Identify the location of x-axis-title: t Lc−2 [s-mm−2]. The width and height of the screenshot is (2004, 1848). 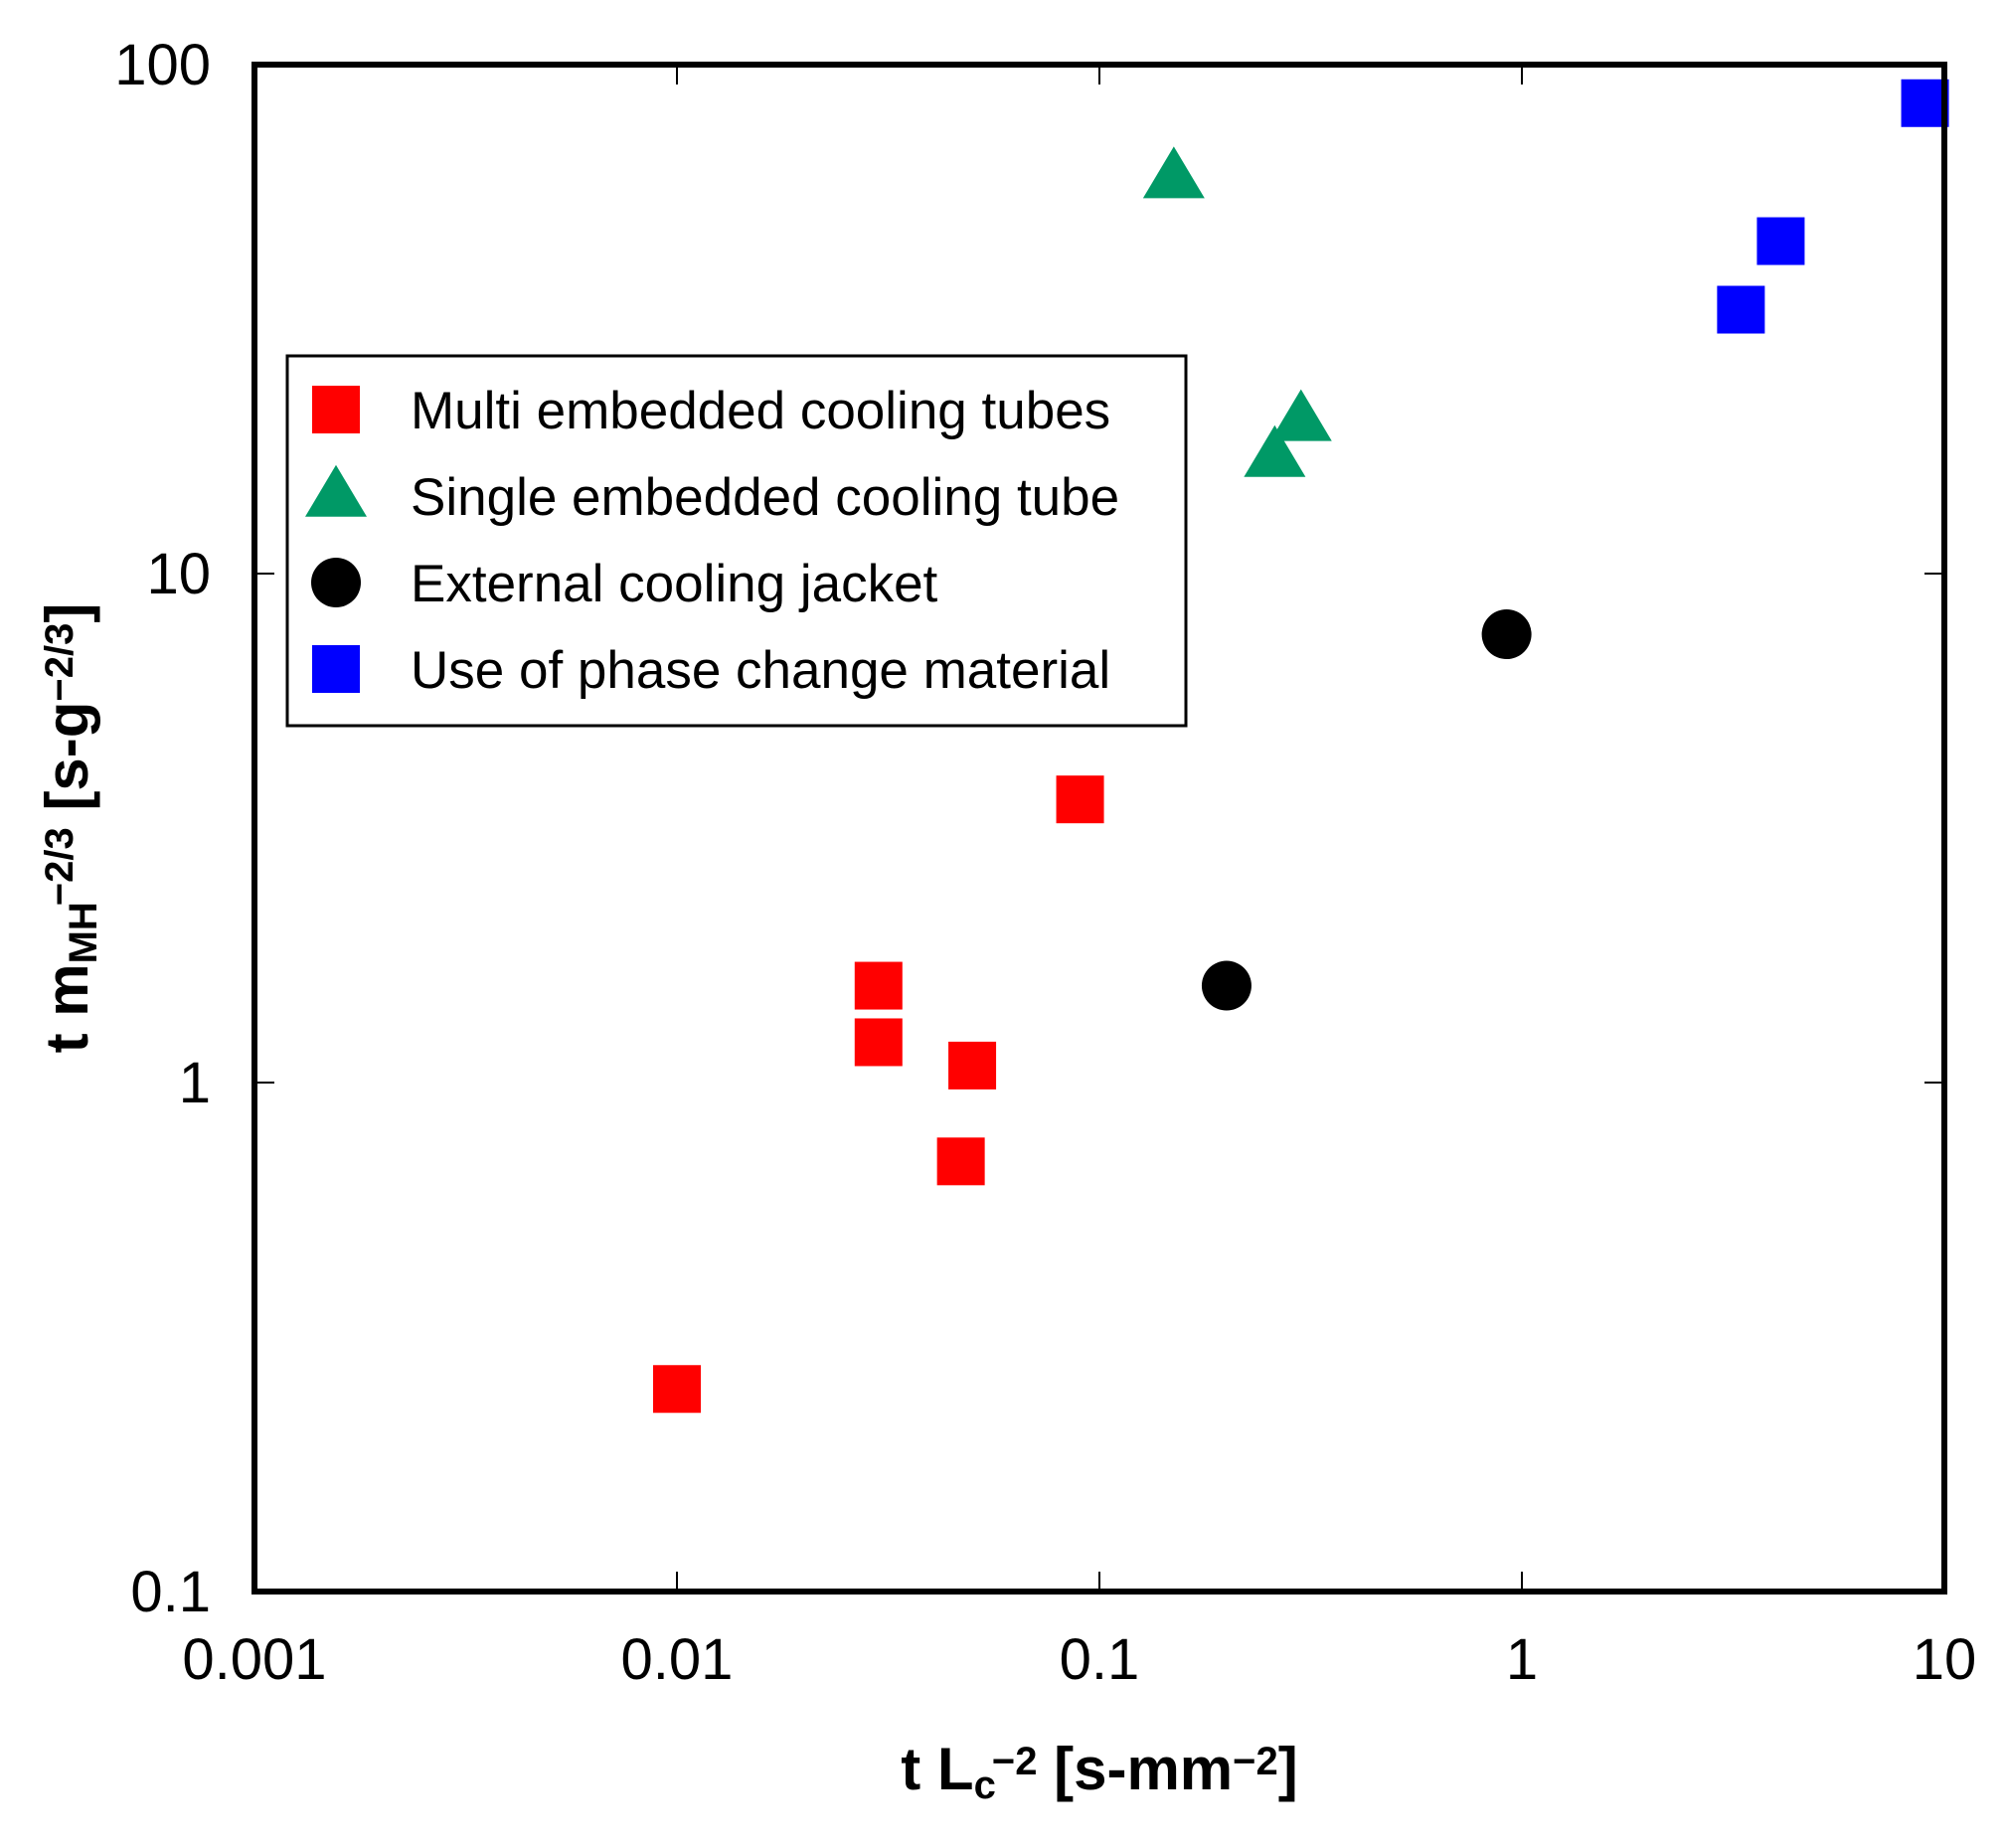
(1099, 1771).